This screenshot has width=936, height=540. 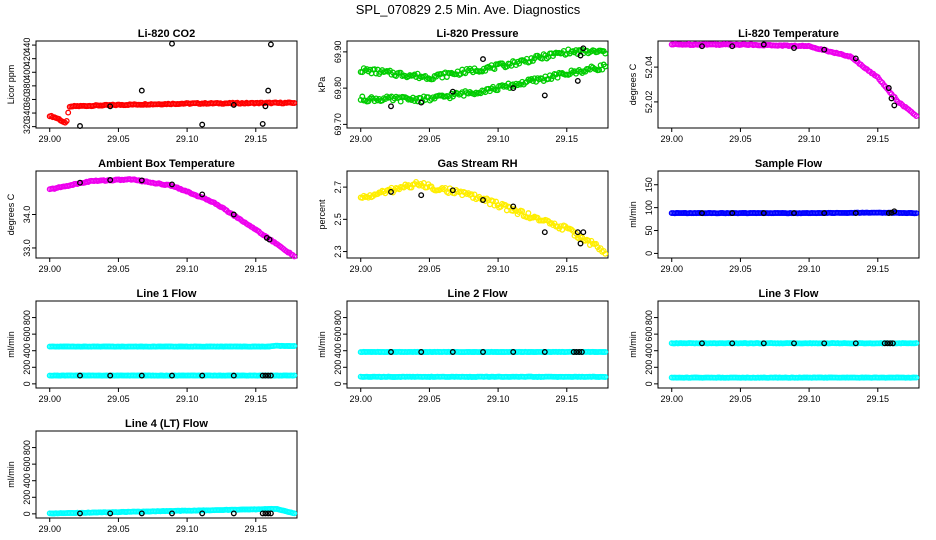 I want to click on y-tick-label: 800, so click(x=27, y=317).